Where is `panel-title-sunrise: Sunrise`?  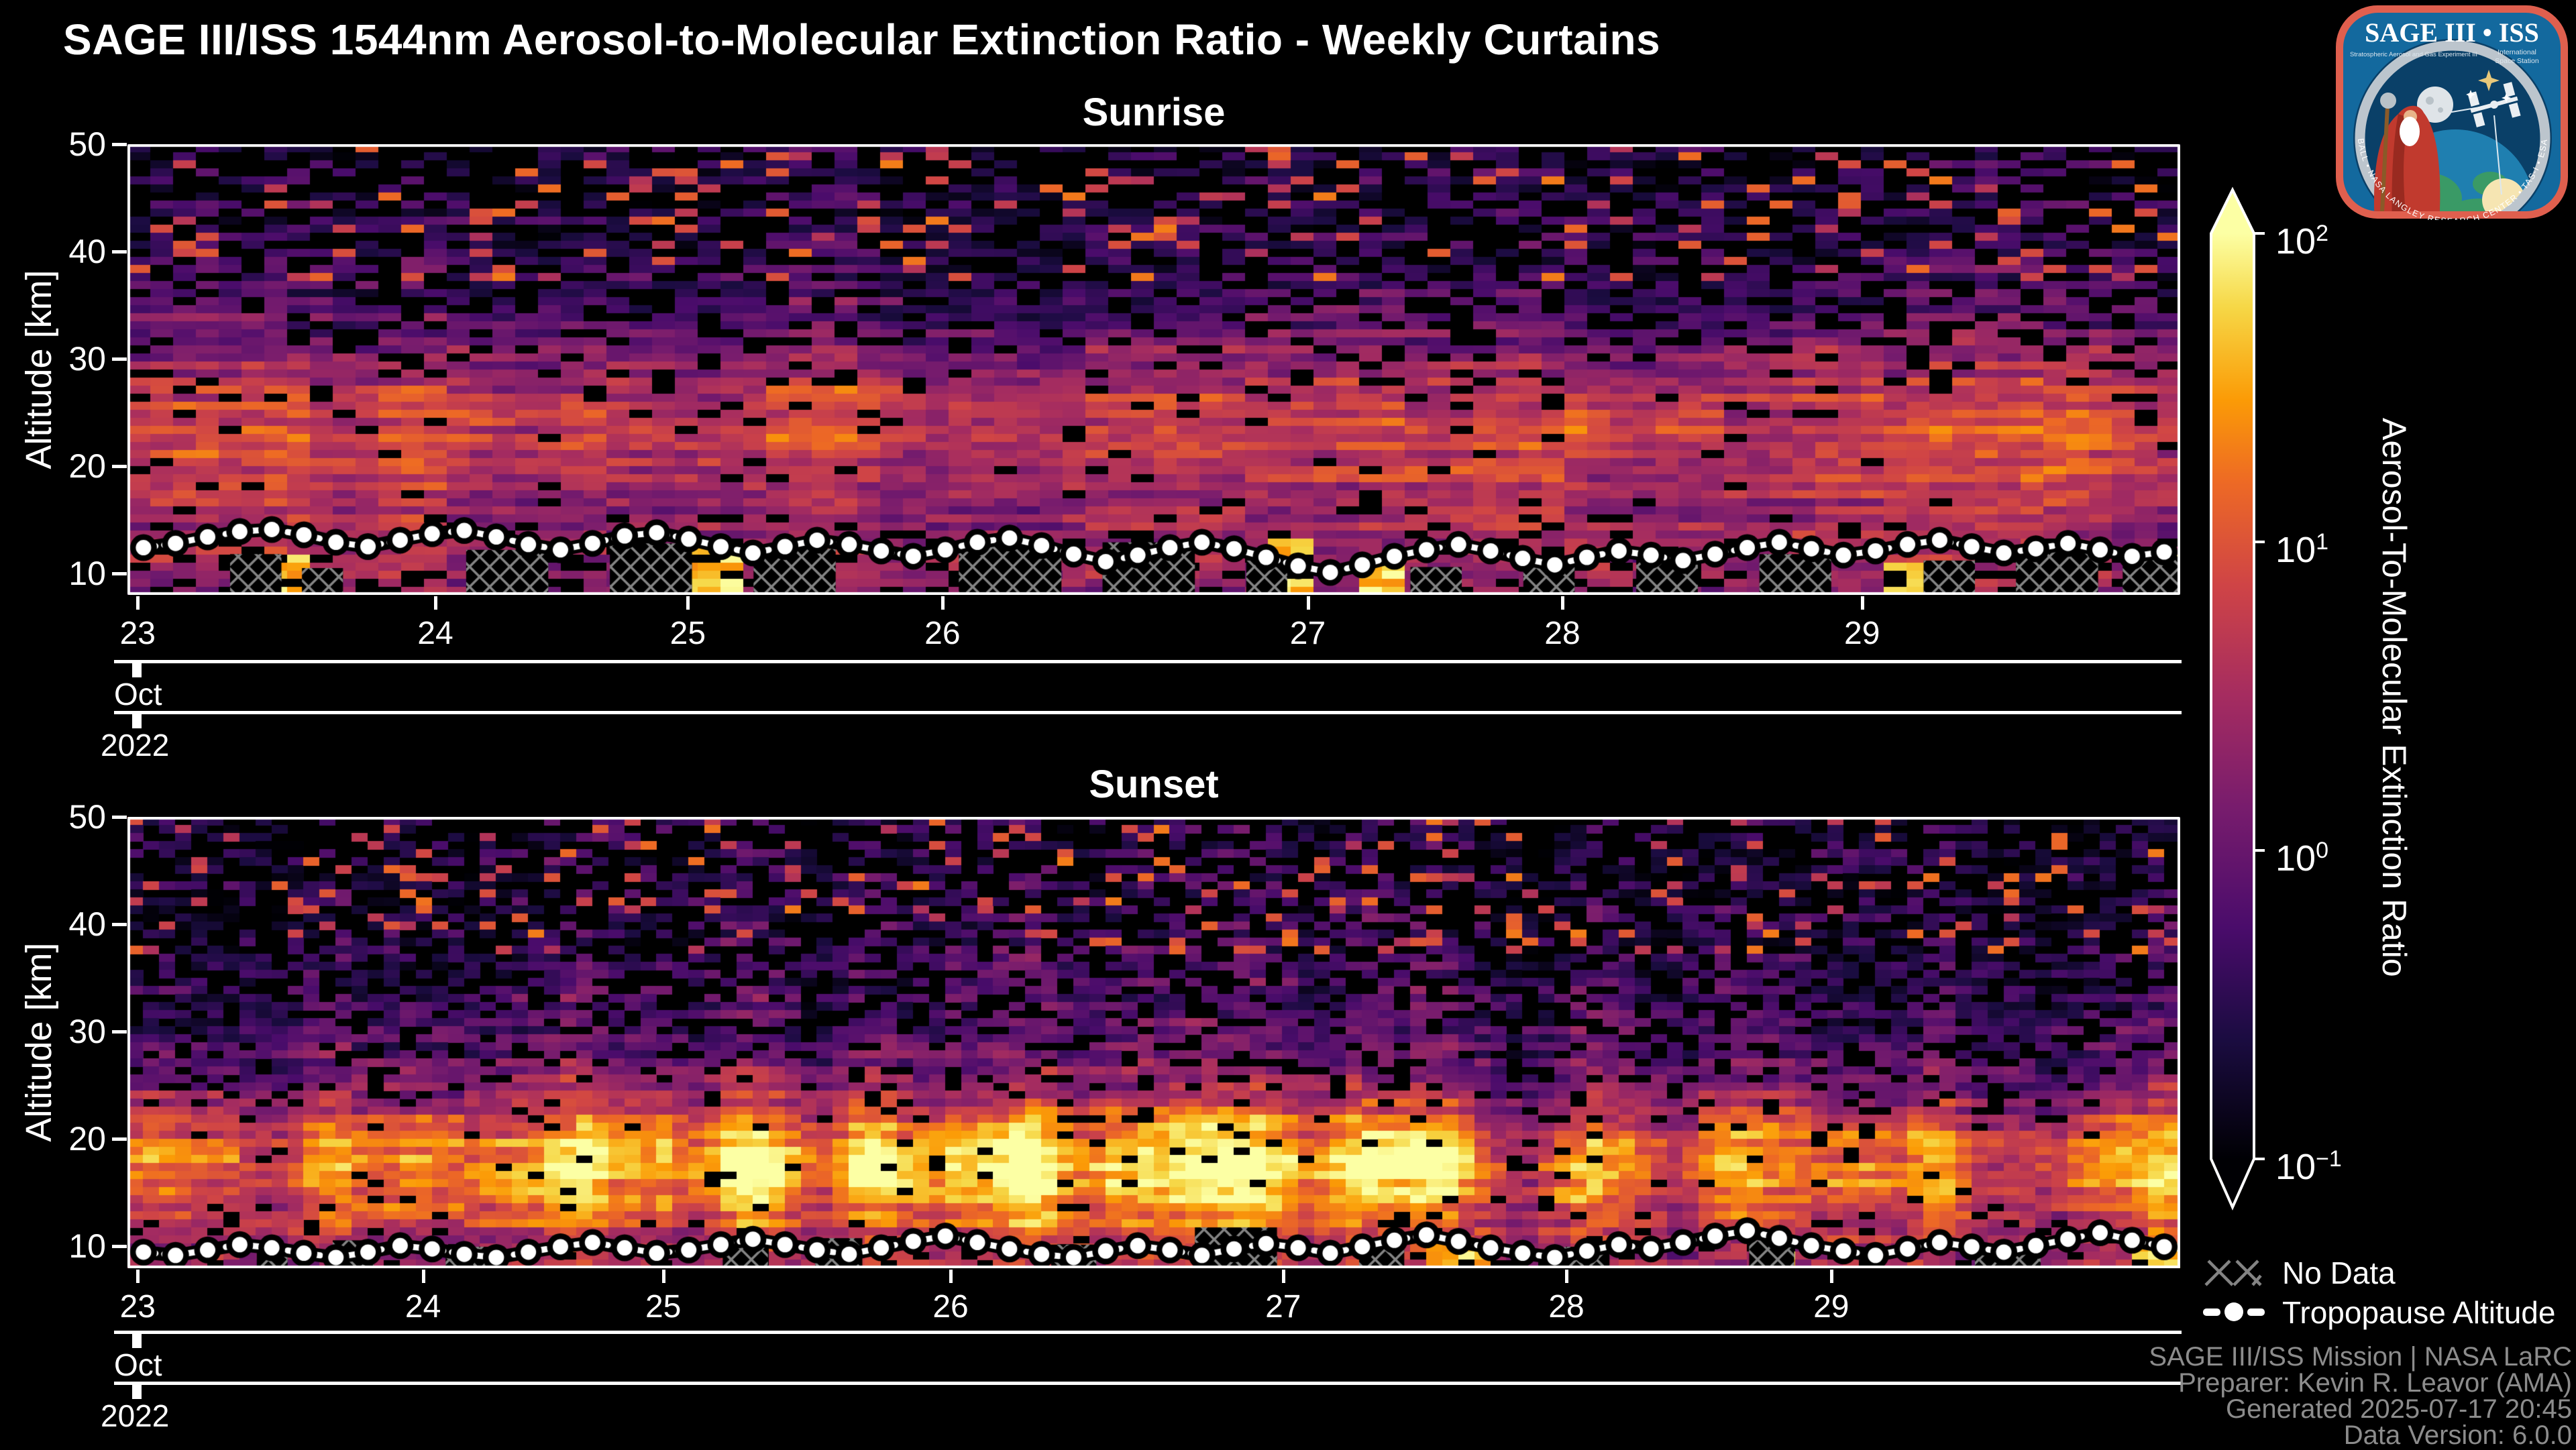
panel-title-sunrise: Sunrise is located at coordinates (1154, 112).